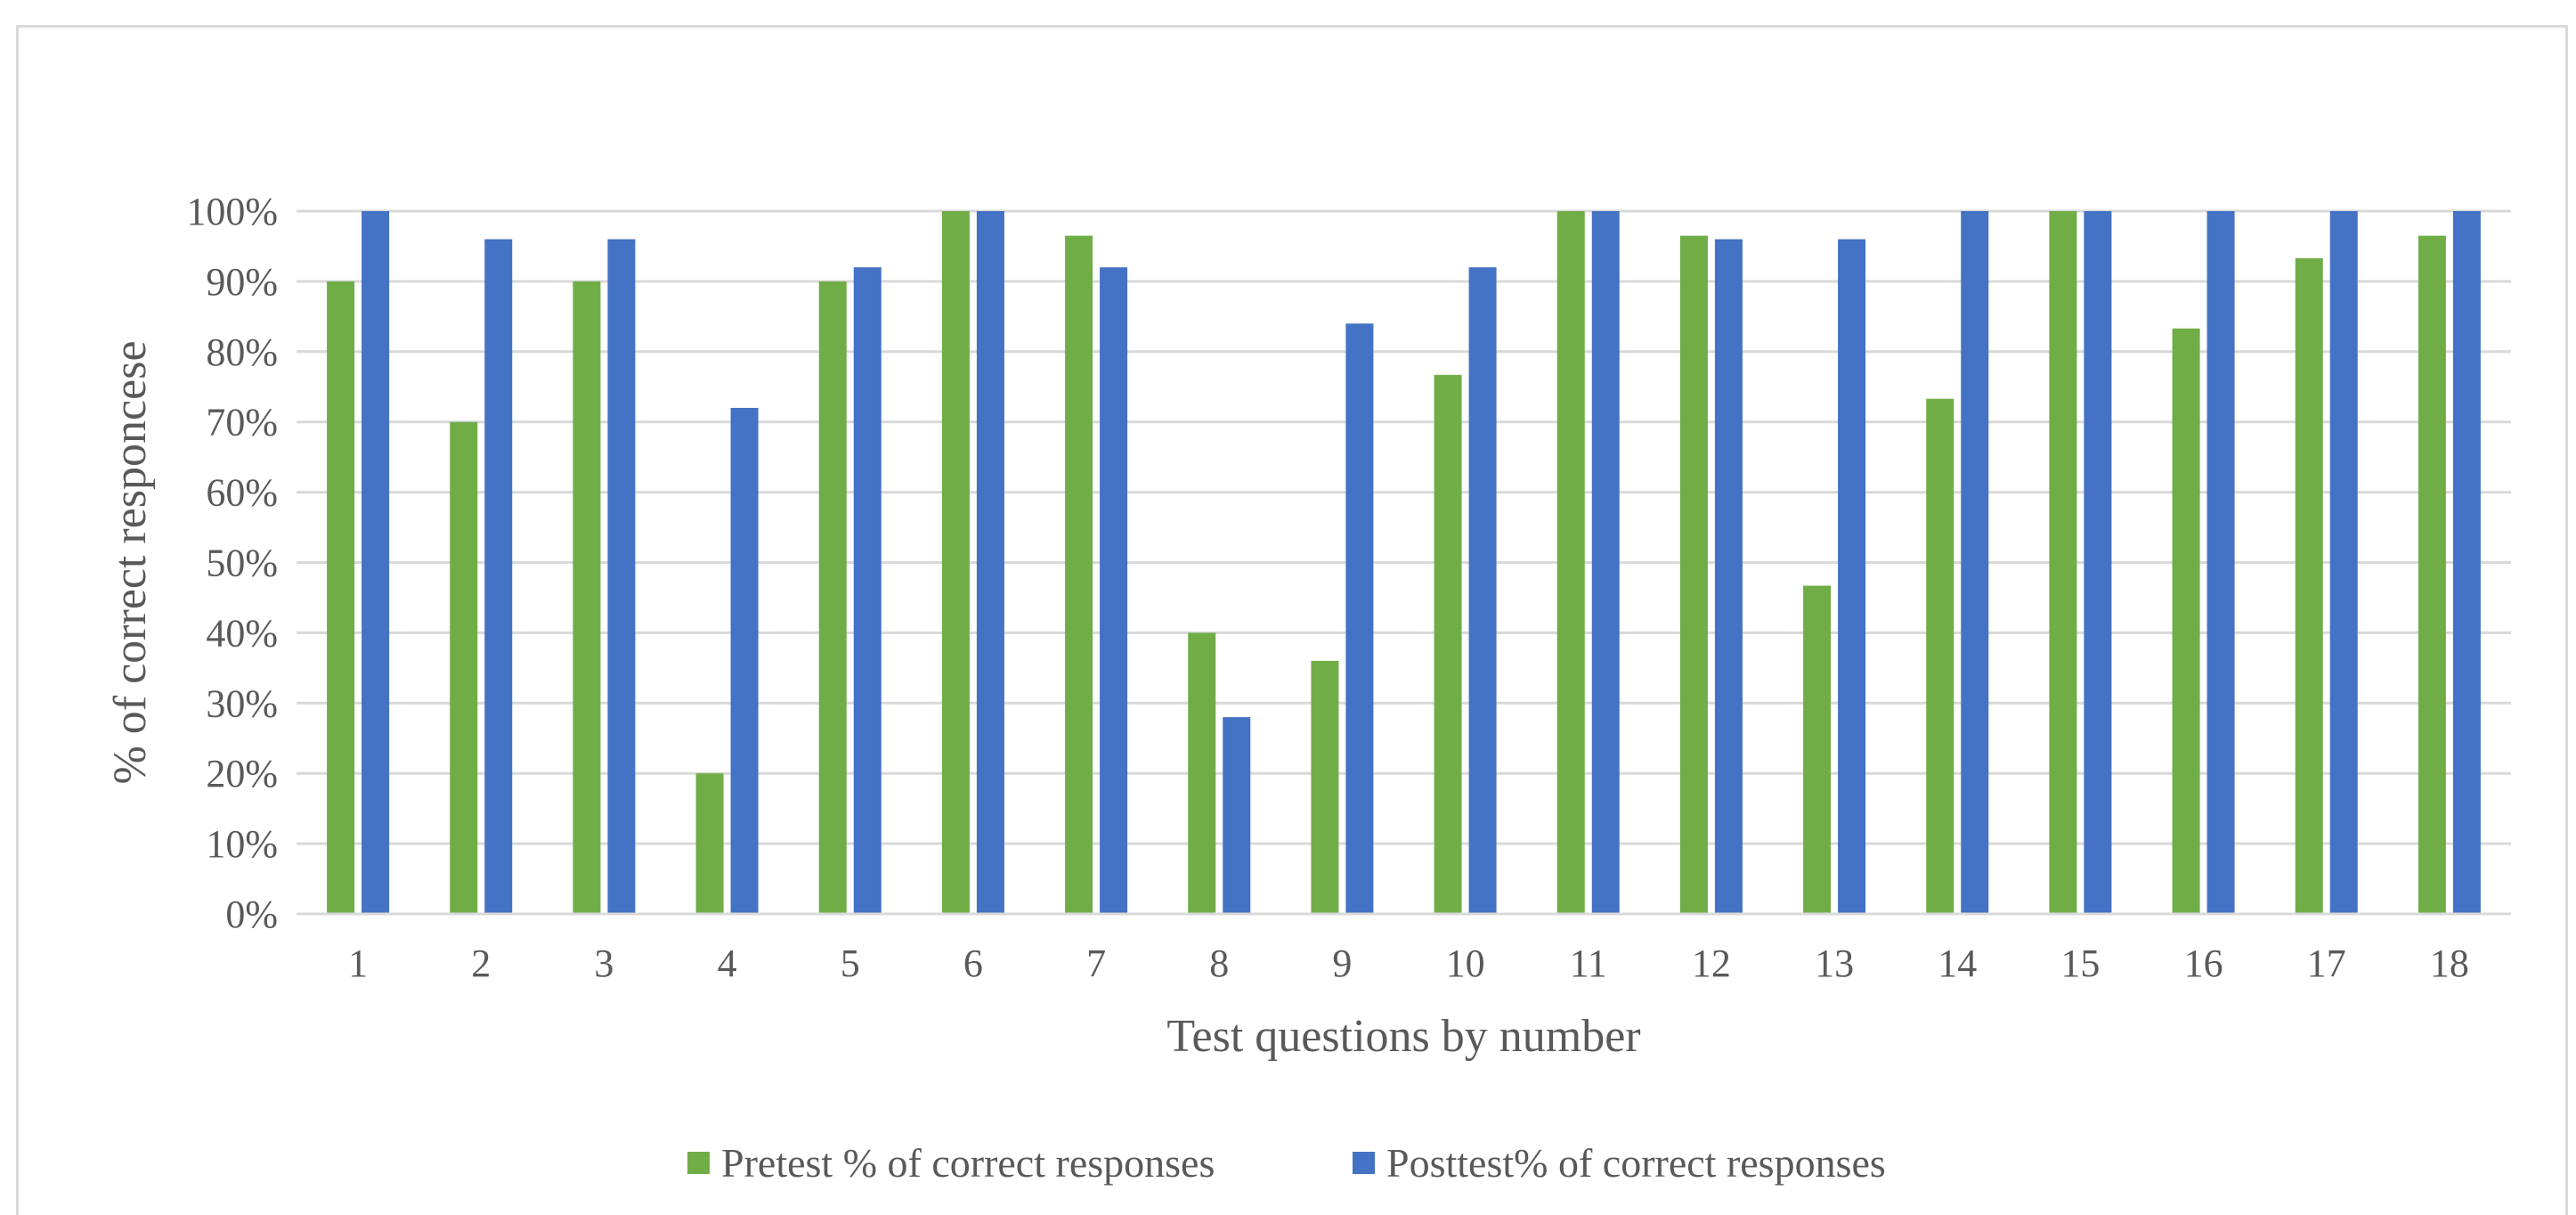 The width and height of the screenshot is (2576, 1215). Describe the element at coordinates (251, 914) in the screenshot. I see `y-tick-label: 0%` at that location.